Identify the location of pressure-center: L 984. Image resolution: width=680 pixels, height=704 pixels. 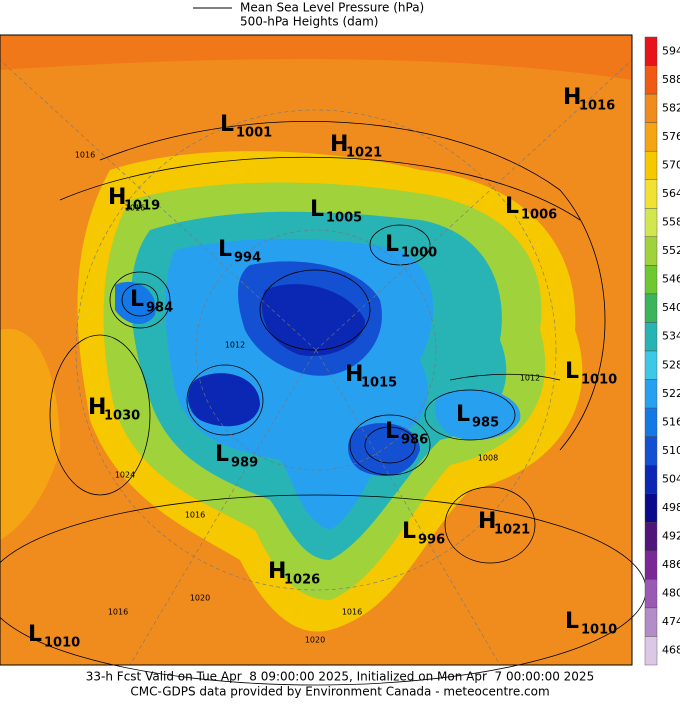
(151, 301).